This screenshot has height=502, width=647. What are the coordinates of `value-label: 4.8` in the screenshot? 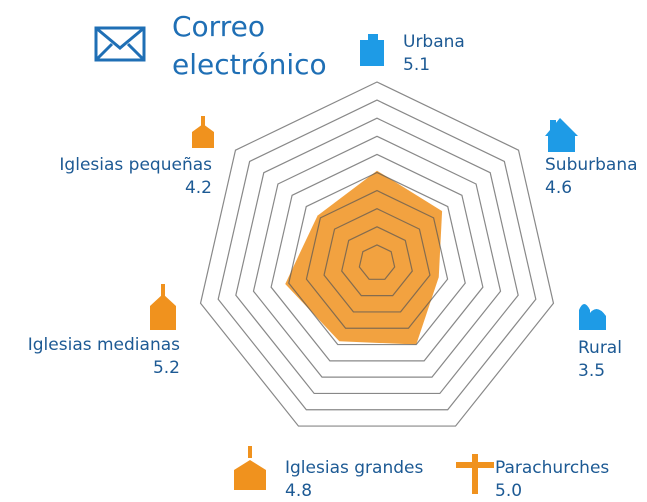 It's located at (298, 491).